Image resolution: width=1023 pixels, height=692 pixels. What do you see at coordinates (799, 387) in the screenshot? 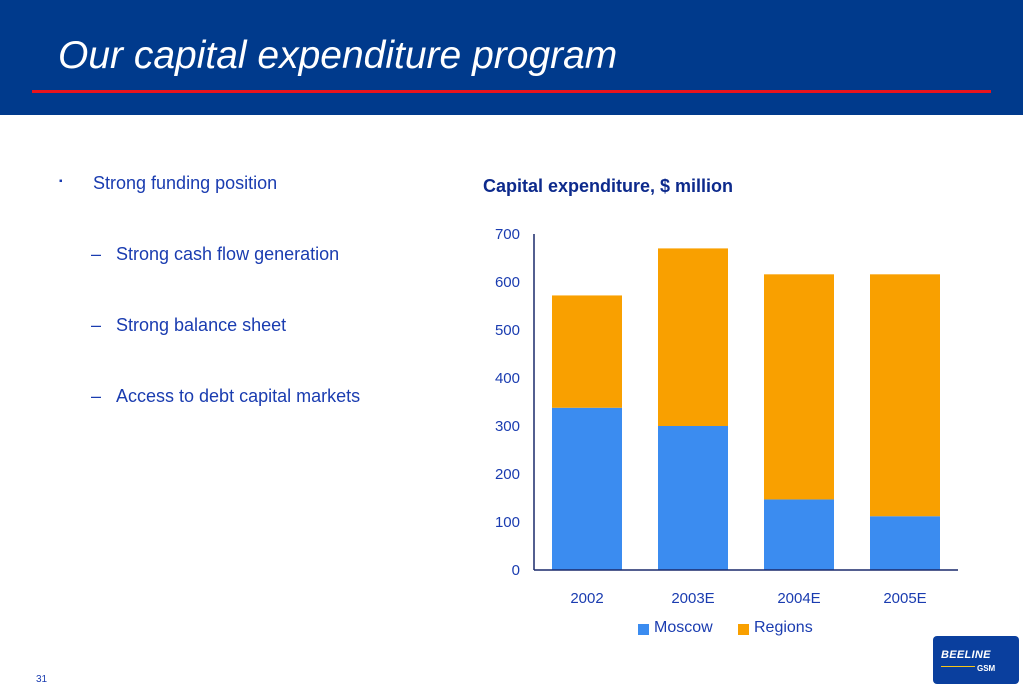
I see `bar-regions-2004e` at bounding box center [799, 387].